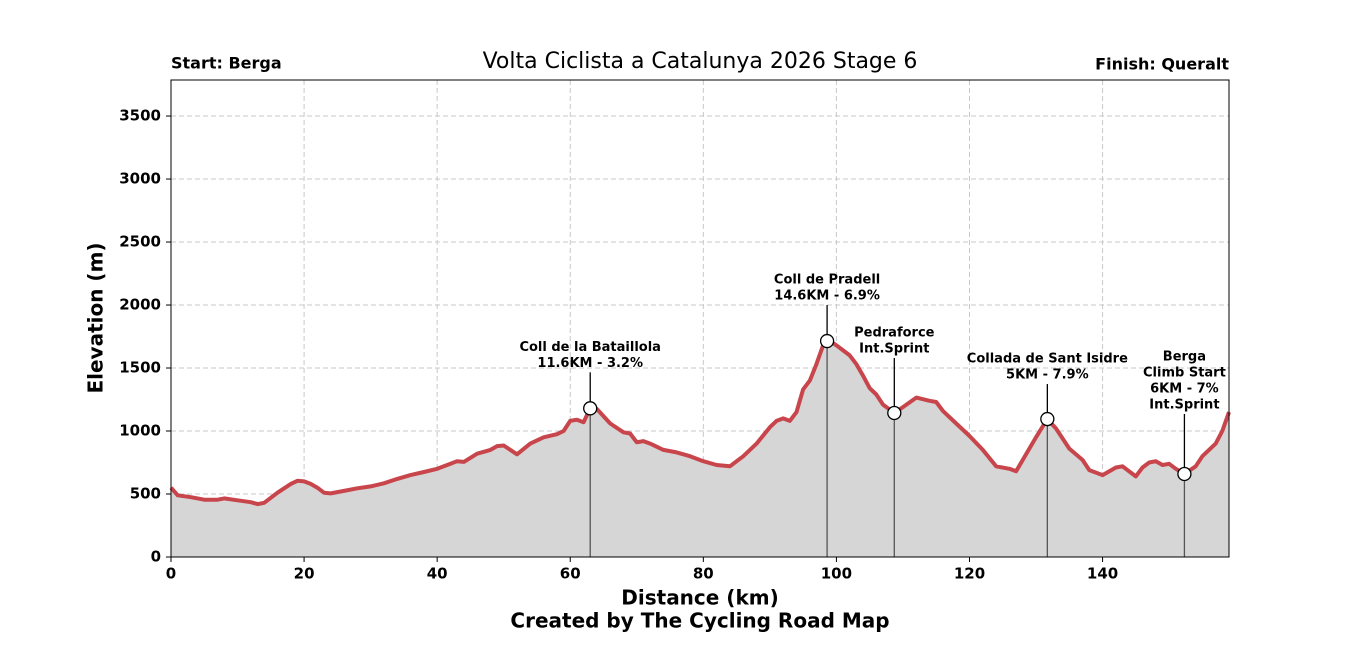  Describe the element at coordinates (590, 363) in the screenshot. I see `annotation-label: 11.6KM - 3.2%` at that location.